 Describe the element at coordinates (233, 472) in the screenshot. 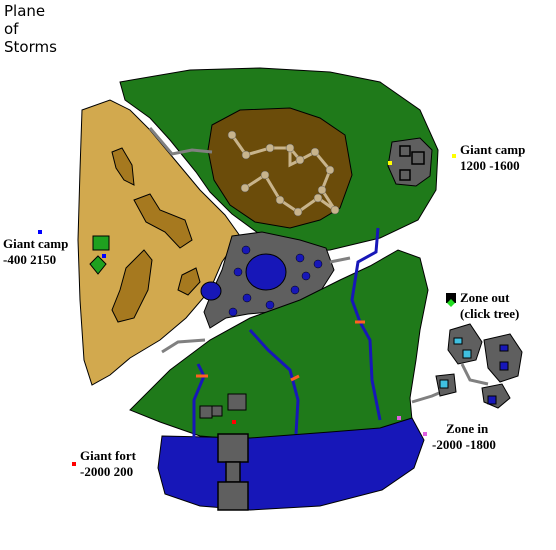

I see `giant-fort` at that location.